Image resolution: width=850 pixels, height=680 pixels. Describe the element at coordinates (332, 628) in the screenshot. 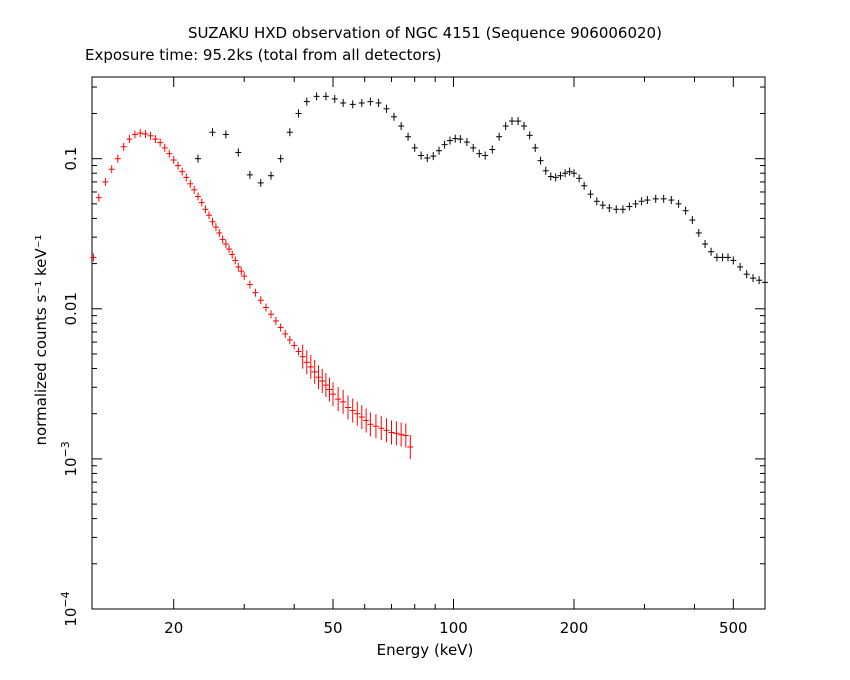

I see `x-tick-label: 50` at that location.